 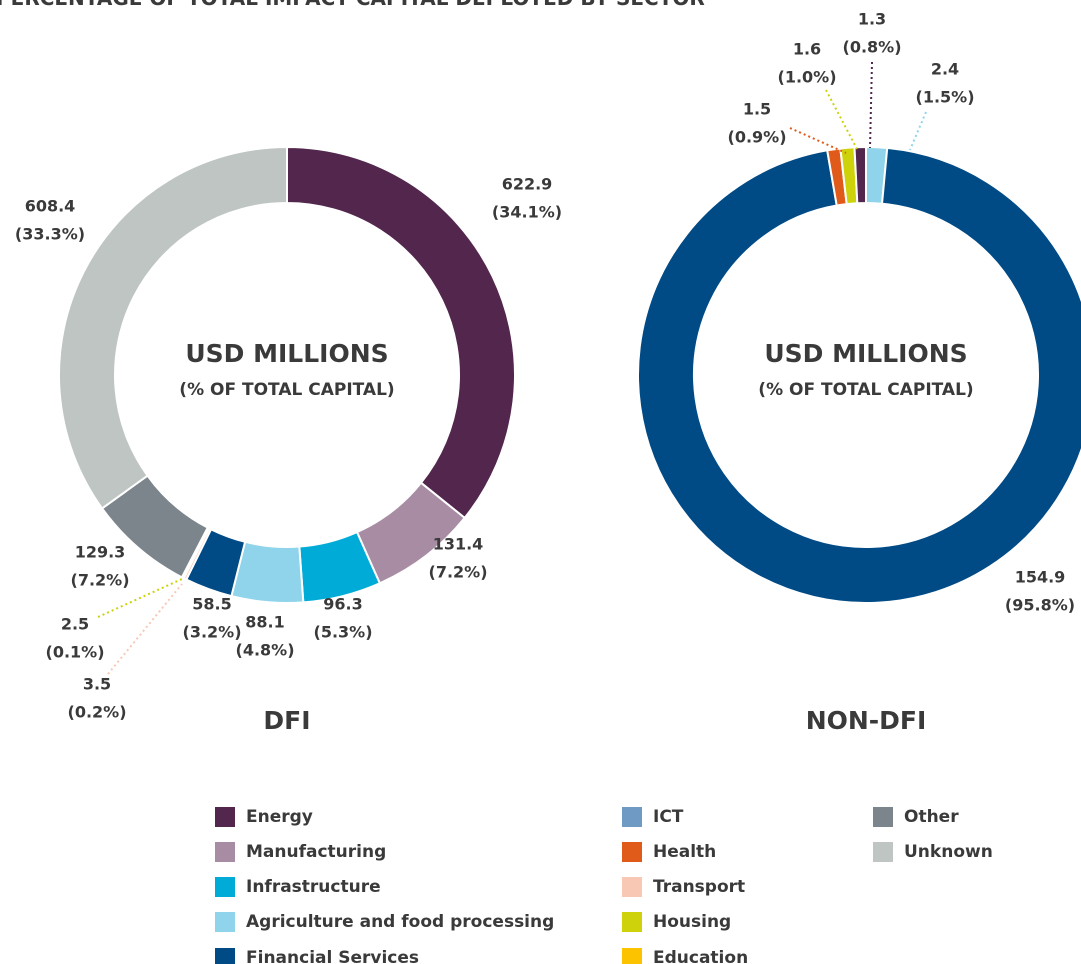 I want to click on value-label: 96.3, so click(x=342, y=604).